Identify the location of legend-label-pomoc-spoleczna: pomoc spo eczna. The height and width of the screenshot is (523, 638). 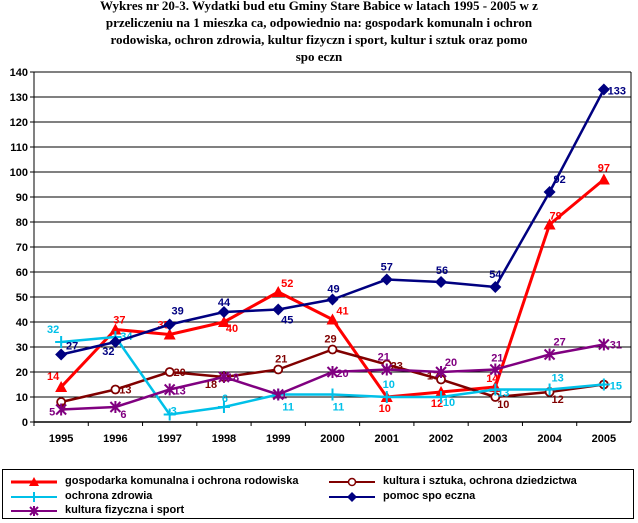
(429, 496).